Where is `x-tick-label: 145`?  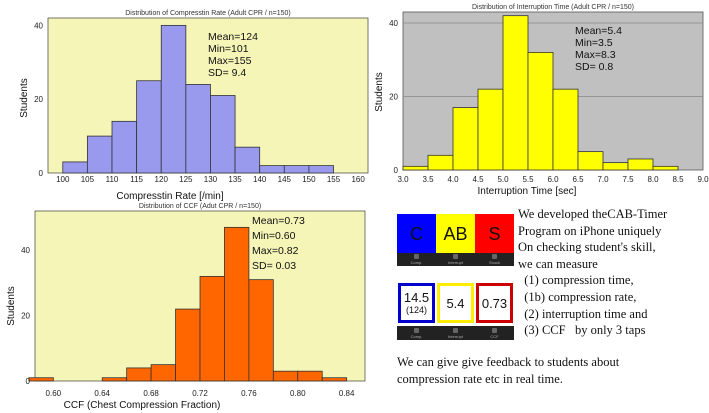 x-tick-label: 145 is located at coordinates (285, 179).